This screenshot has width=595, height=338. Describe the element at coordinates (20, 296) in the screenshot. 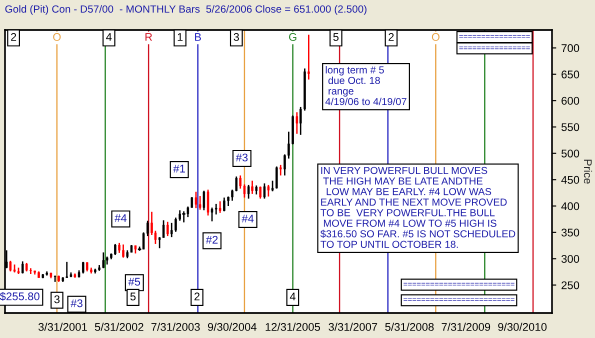

I see `annotation: $255.80` at that location.